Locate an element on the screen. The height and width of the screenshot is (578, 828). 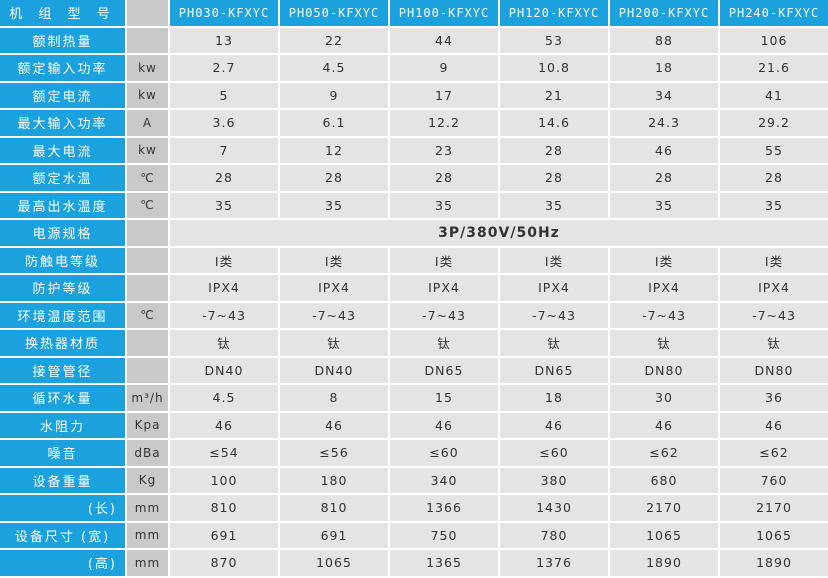
row-label: 防护等级 is located at coordinates (62, 288).